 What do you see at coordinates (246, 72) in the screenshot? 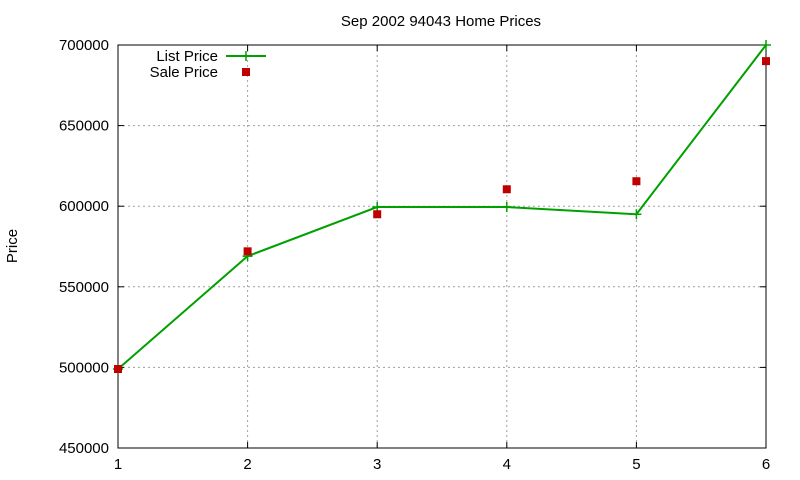
I see `legend-marker-sale-price` at bounding box center [246, 72].